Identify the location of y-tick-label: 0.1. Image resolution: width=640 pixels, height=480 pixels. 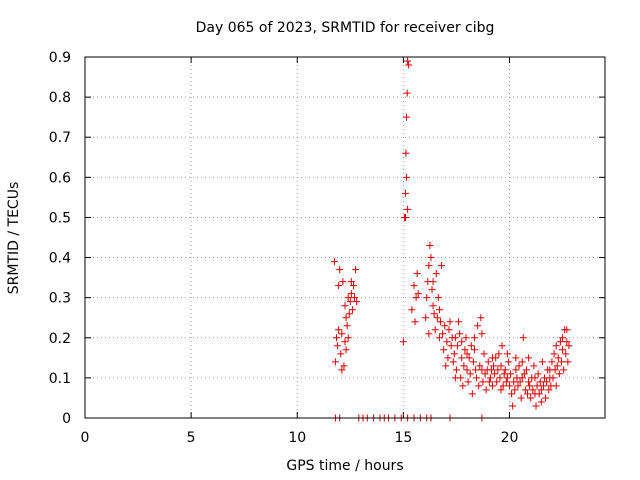
(60, 379).